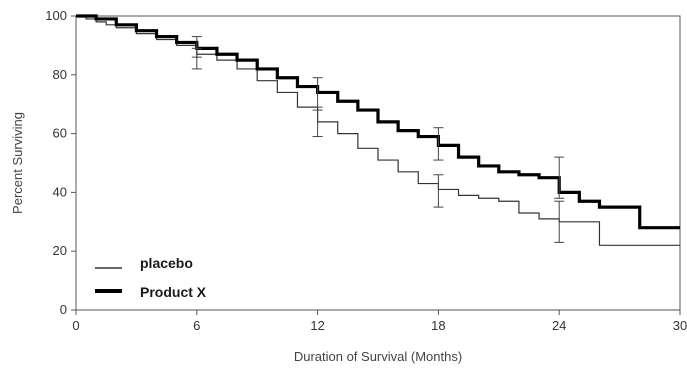 This screenshot has height=372, width=687. What do you see at coordinates (559, 325) in the screenshot?
I see `x-tick-label: 24` at bounding box center [559, 325].